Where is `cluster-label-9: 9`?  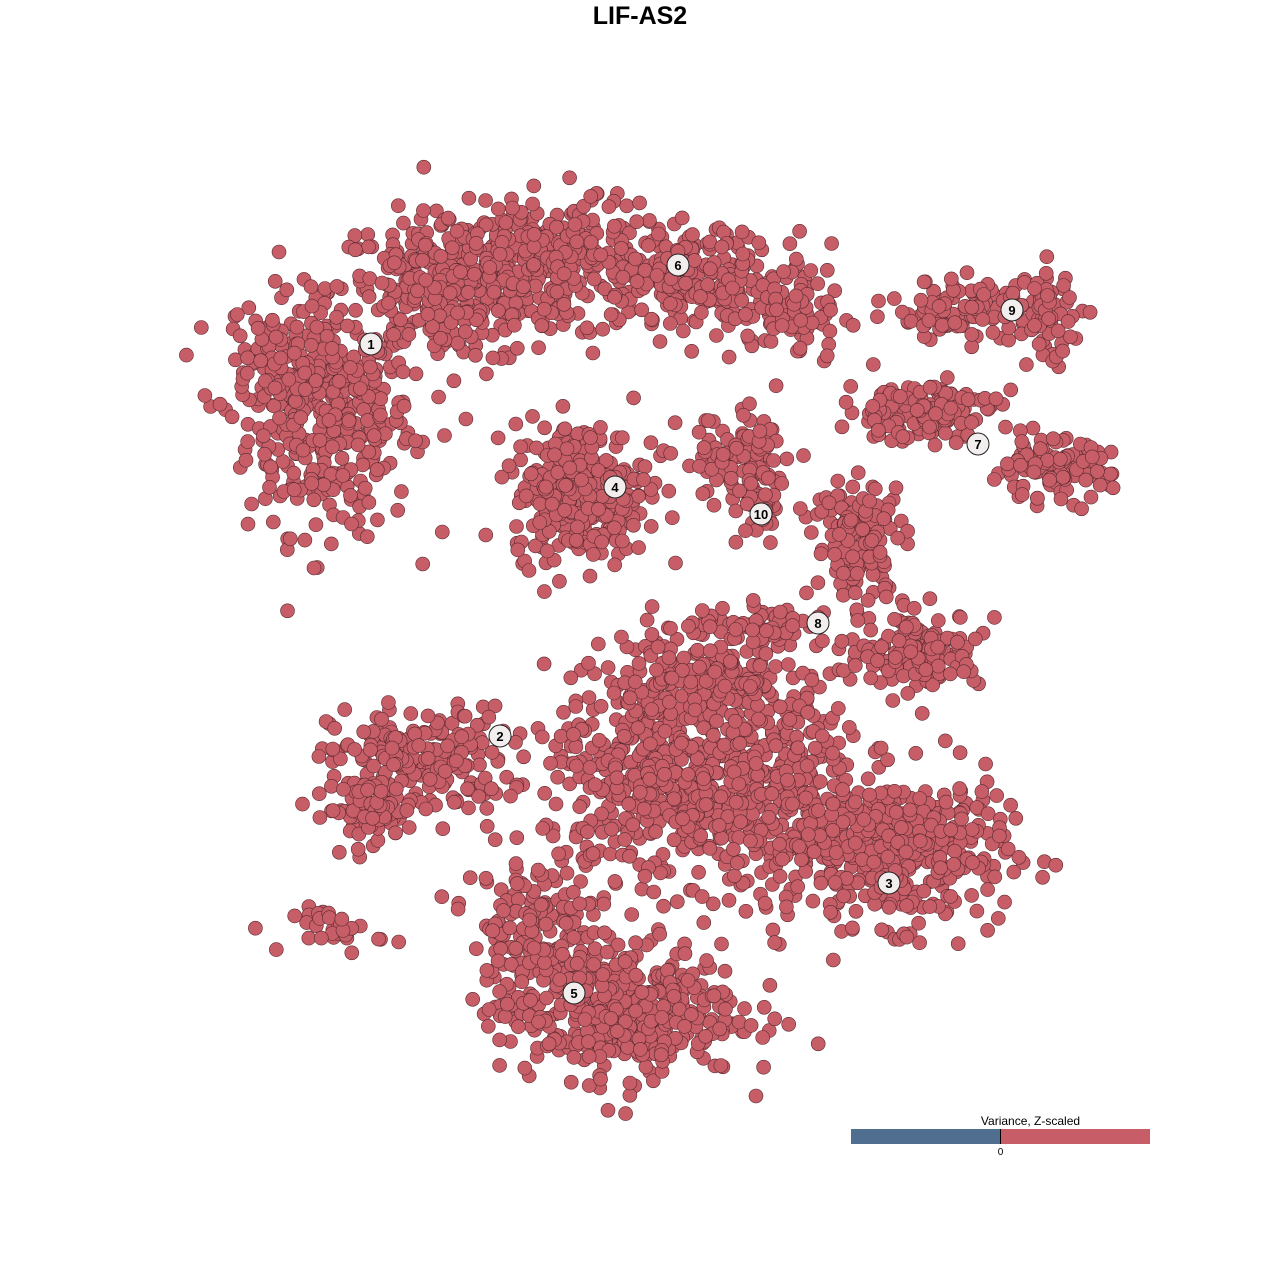 cluster-label-9: 9 is located at coordinates (1012, 310).